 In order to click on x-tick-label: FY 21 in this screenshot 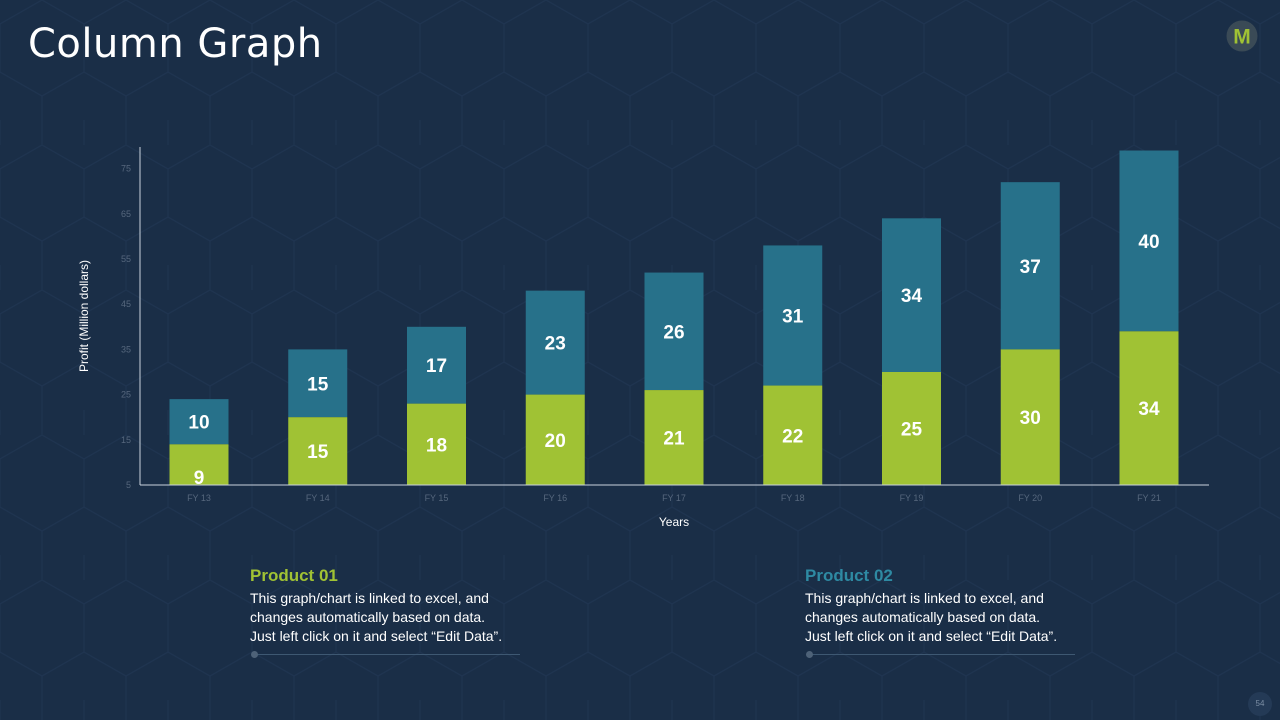, I will do `click(1149, 498)`.